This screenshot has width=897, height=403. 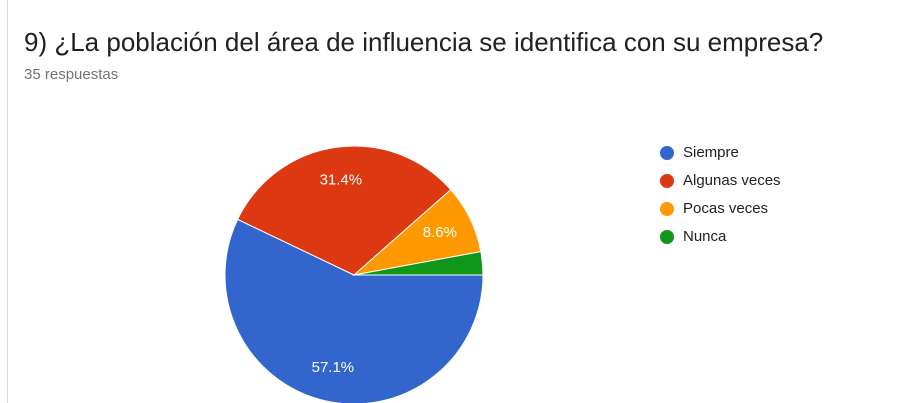 I want to click on legend-label: Siempre, so click(x=711, y=152).